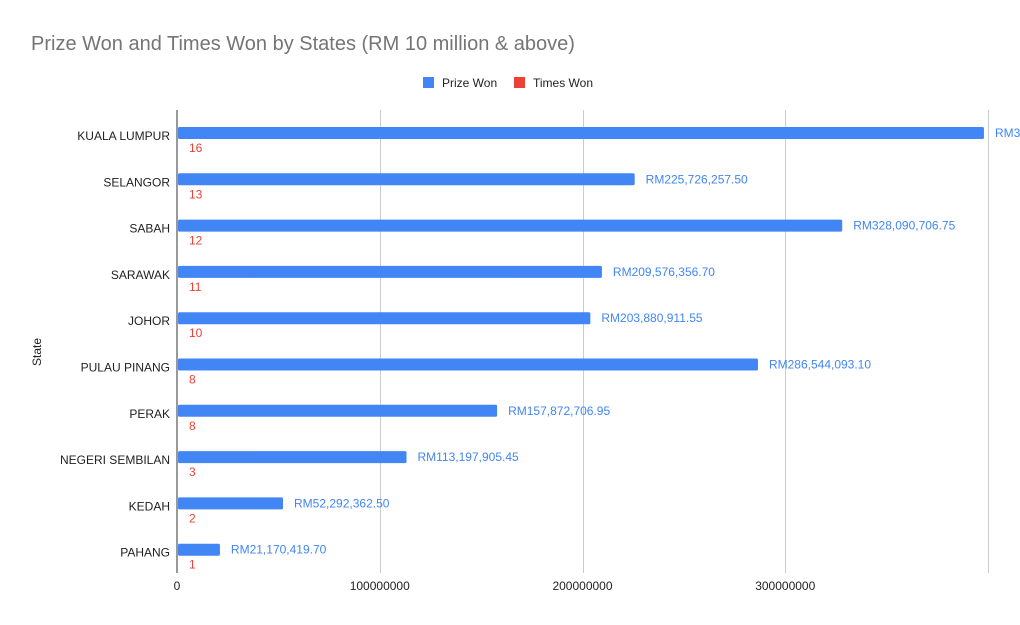  Describe the element at coordinates (192, 565) in the screenshot. I see `data-label-times-won: 1` at that location.